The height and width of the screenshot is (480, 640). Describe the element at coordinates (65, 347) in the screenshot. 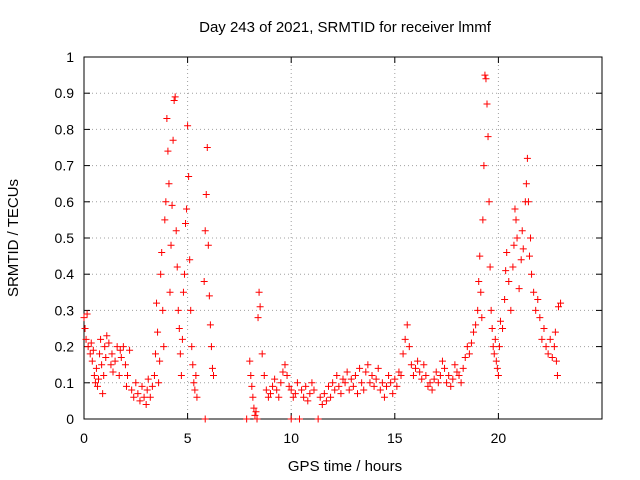

I see `y-tick-label: 0.2` at that location.